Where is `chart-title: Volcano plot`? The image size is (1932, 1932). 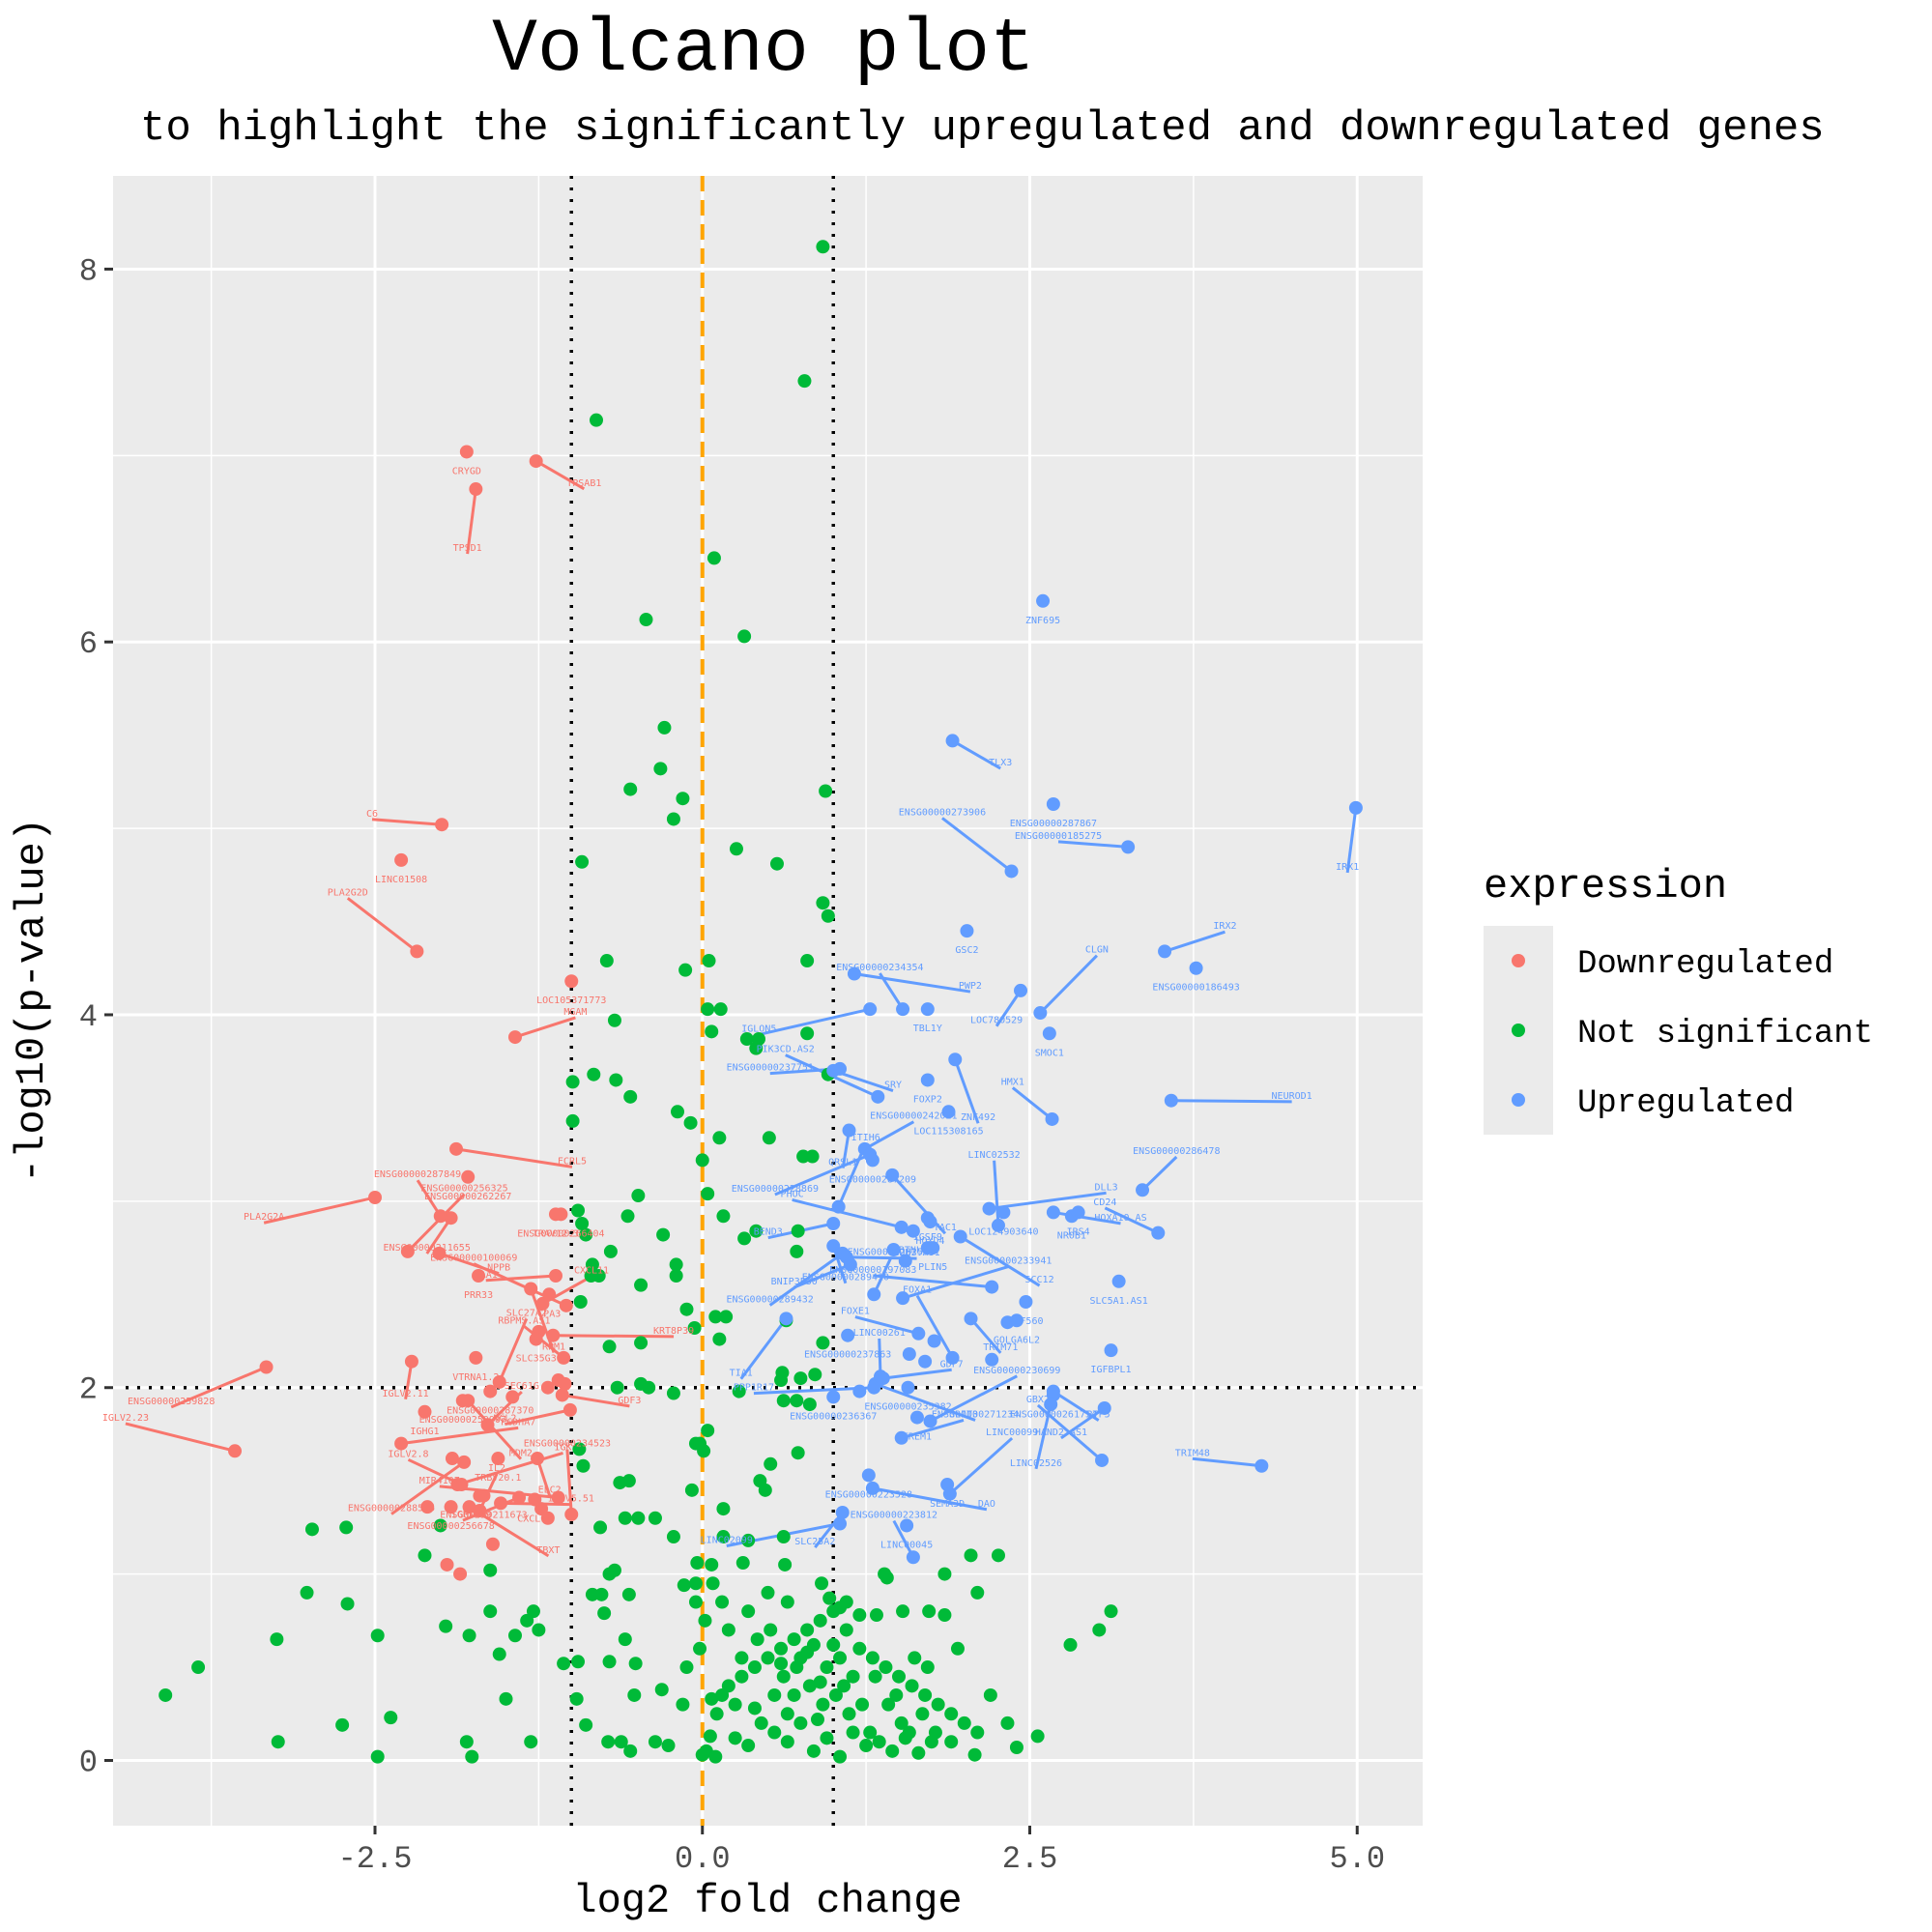
chart-title: Volcano plot is located at coordinates (763, 50).